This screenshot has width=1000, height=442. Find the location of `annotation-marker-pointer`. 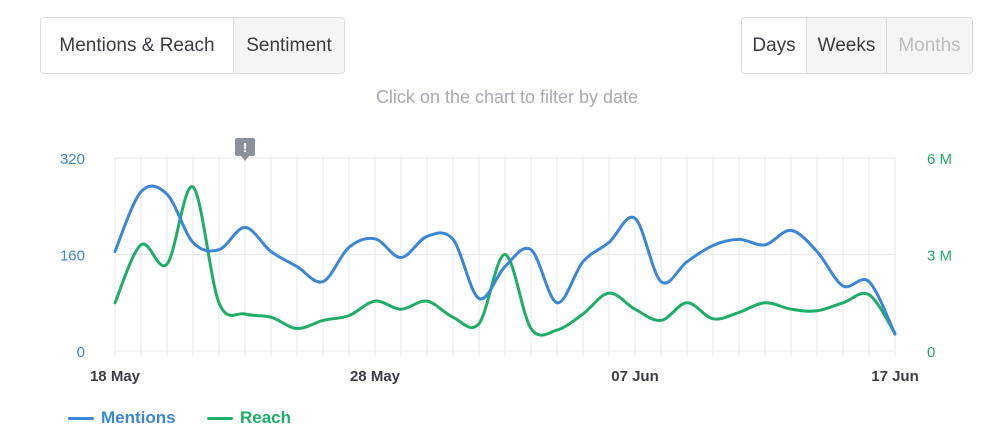

annotation-marker-pointer is located at coordinates (245, 158).